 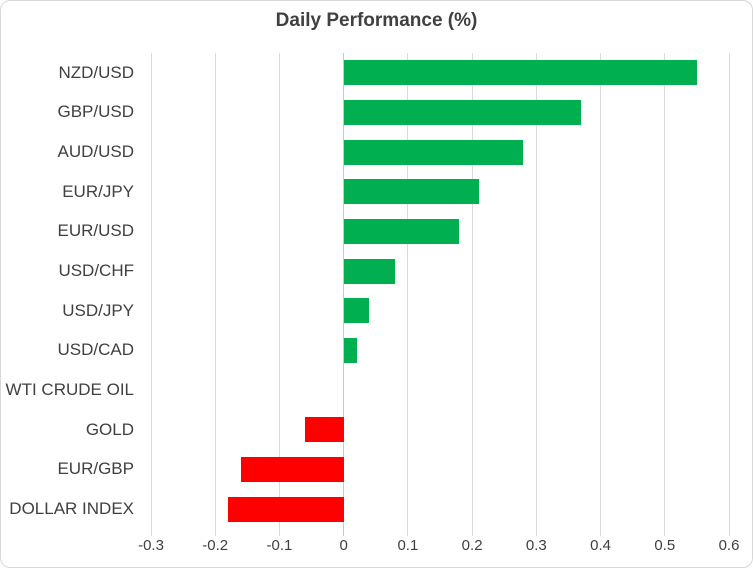 I want to click on x-tick-label-0.5: 0.5, so click(x=665, y=545).